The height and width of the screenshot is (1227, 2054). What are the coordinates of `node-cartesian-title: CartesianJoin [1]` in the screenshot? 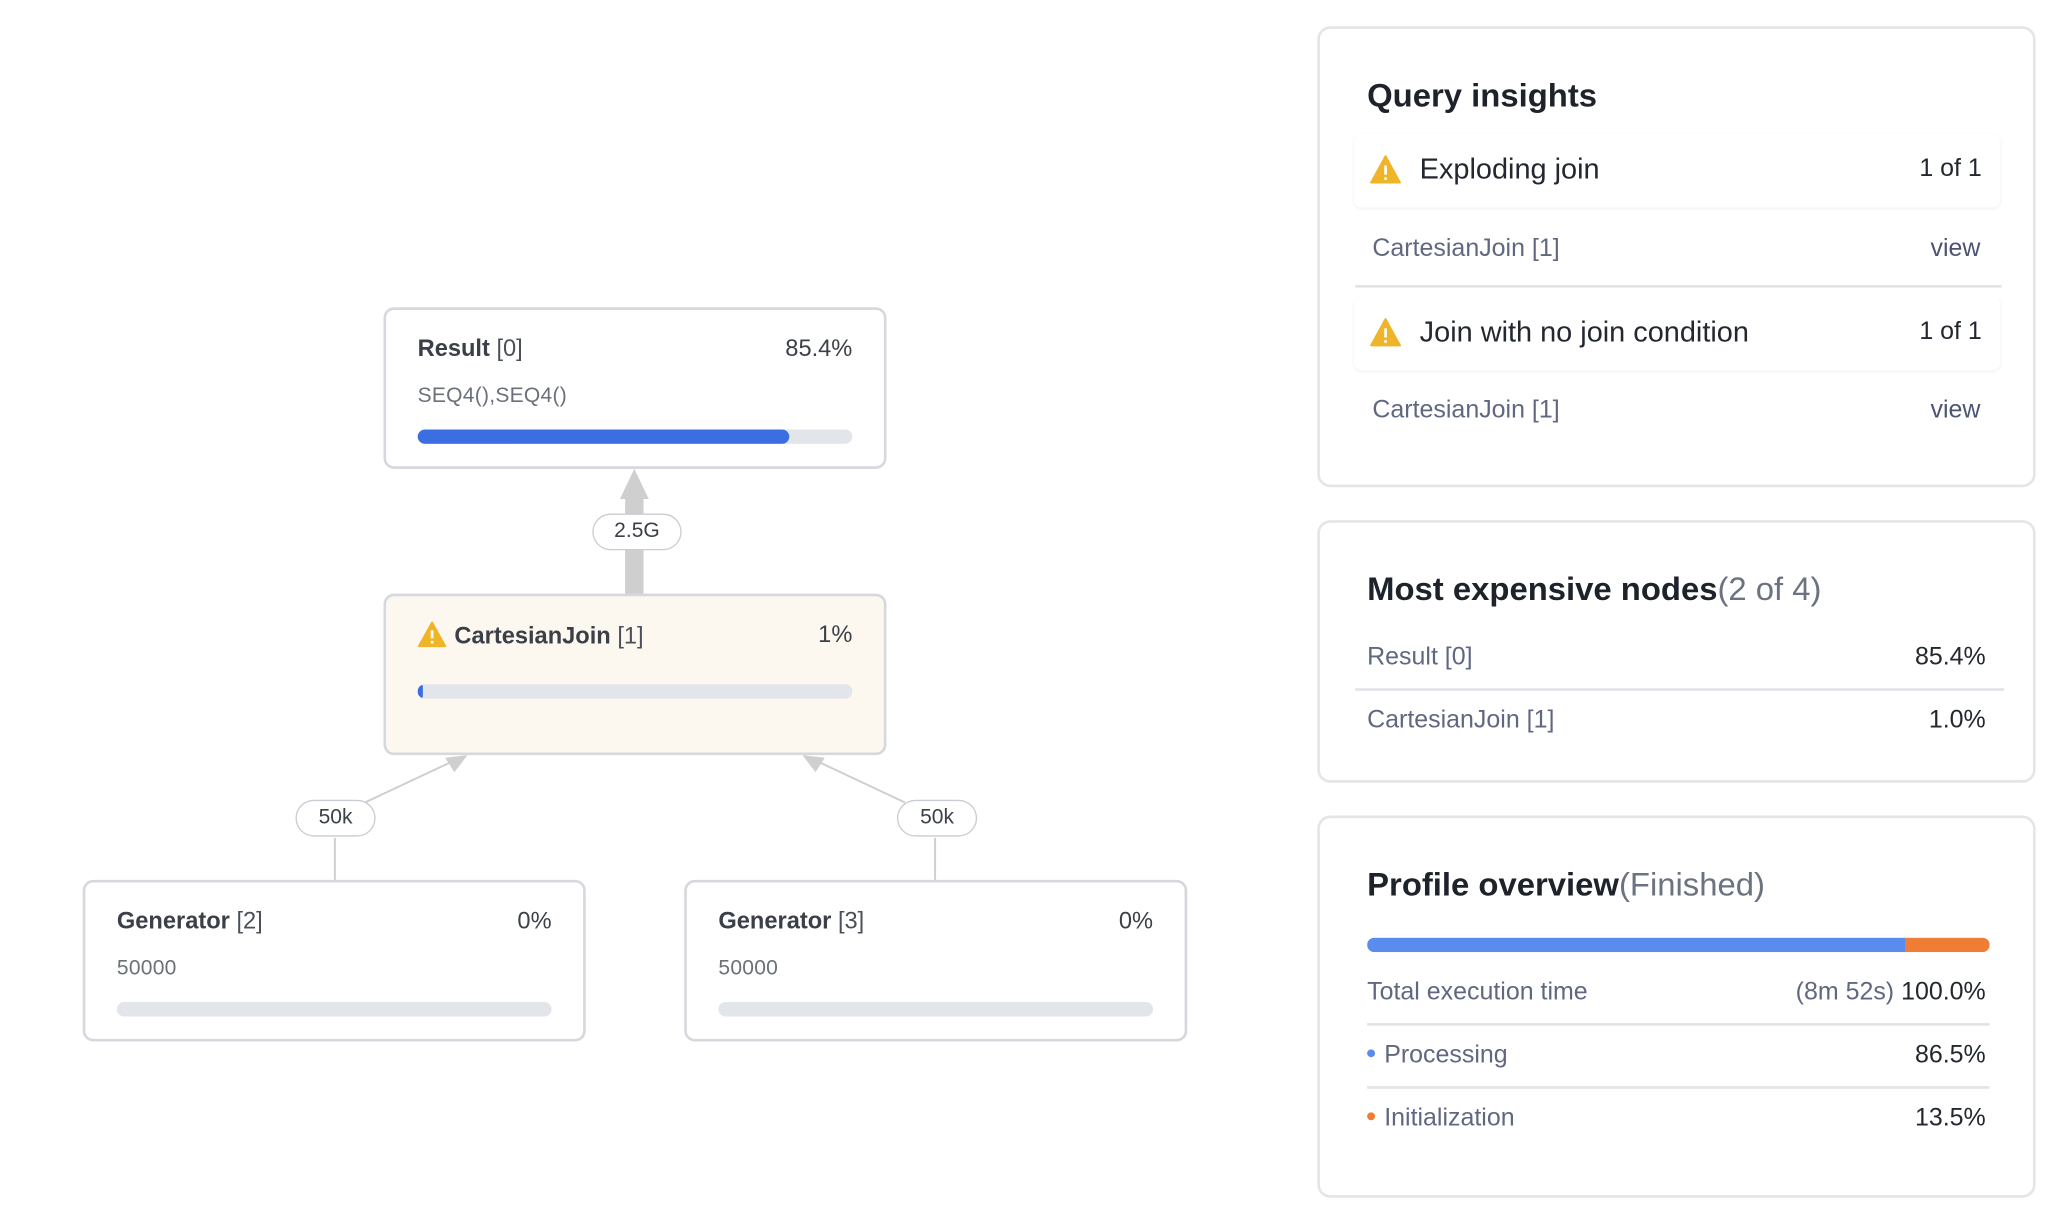 It's located at (530, 637).